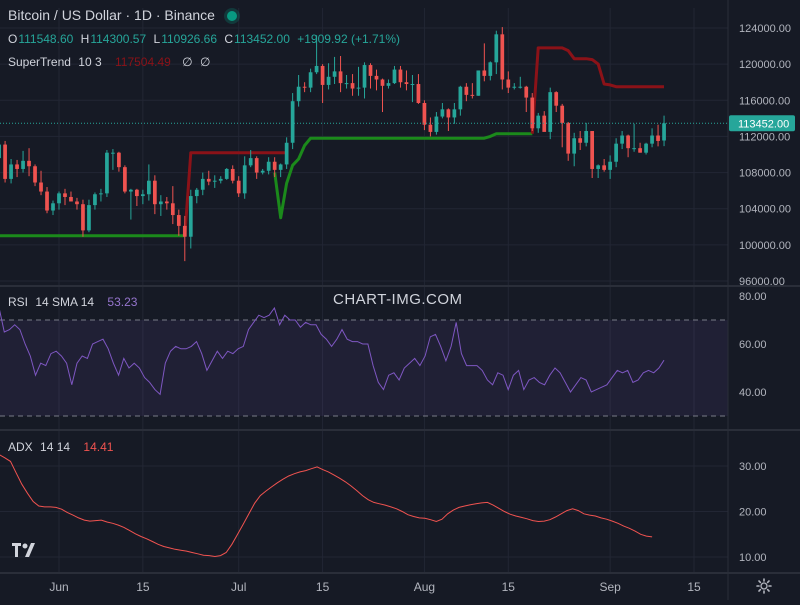 This screenshot has width=800, height=605. What do you see at coordinates (764, 137) in the screenshot?
I see `price-tick-label: 112000.00` at bounding box center [764, 137].